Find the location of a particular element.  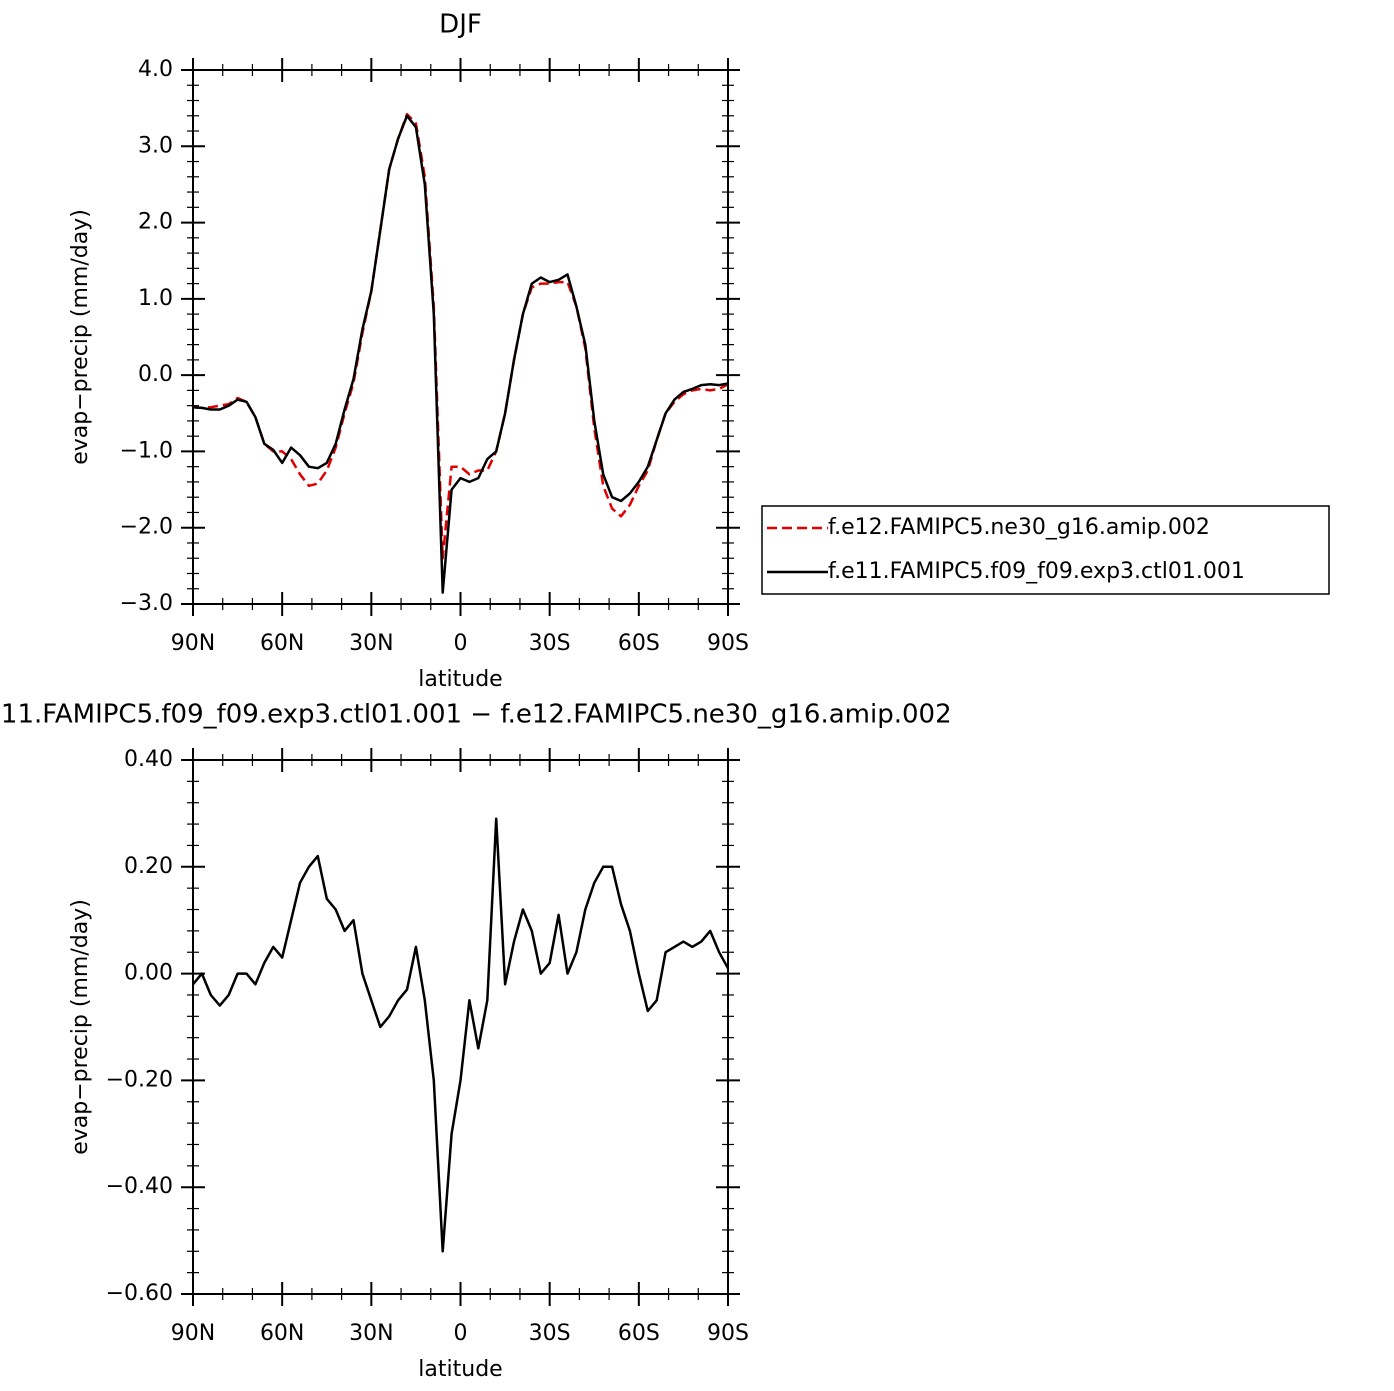

y-tick-label: 0.40 is located at coordinates (148, 759).